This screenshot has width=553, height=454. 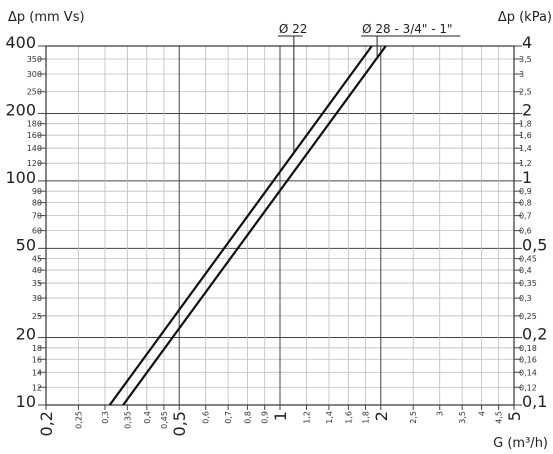 What do you see at coordinates (525, 231) in the screenshot?
I see `y-tick-label-right: 0,6` at bounding box center [525, 231].